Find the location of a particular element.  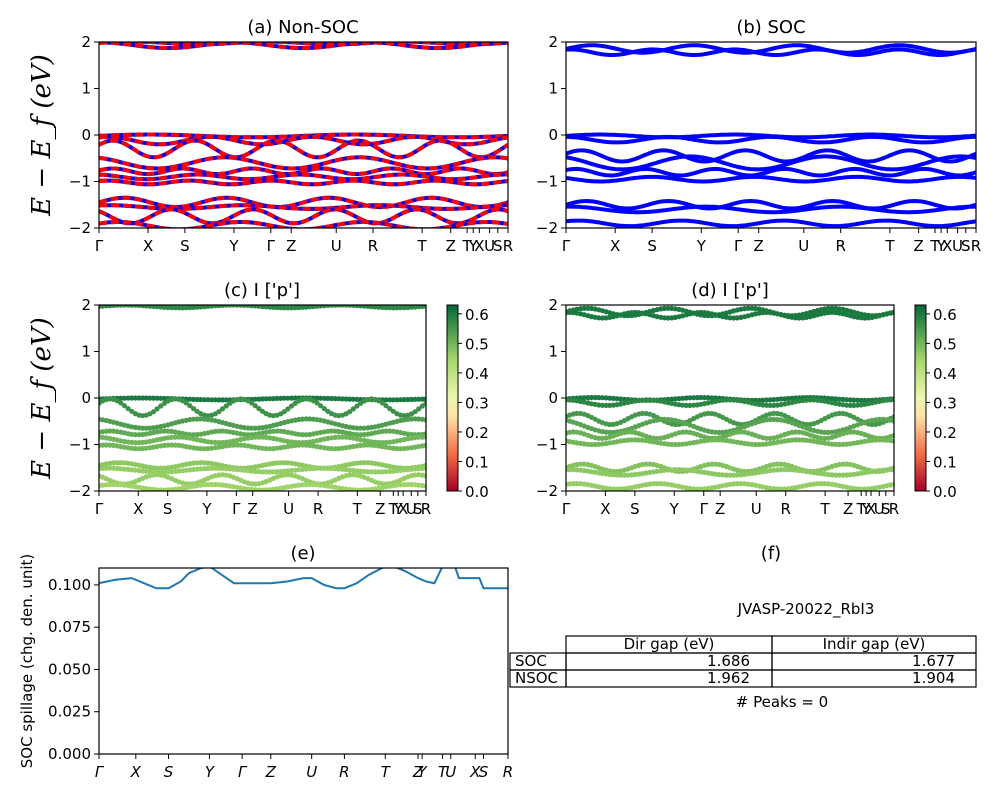

colorbar-tick-label: 0.0 is located at coordinates (945, 492).